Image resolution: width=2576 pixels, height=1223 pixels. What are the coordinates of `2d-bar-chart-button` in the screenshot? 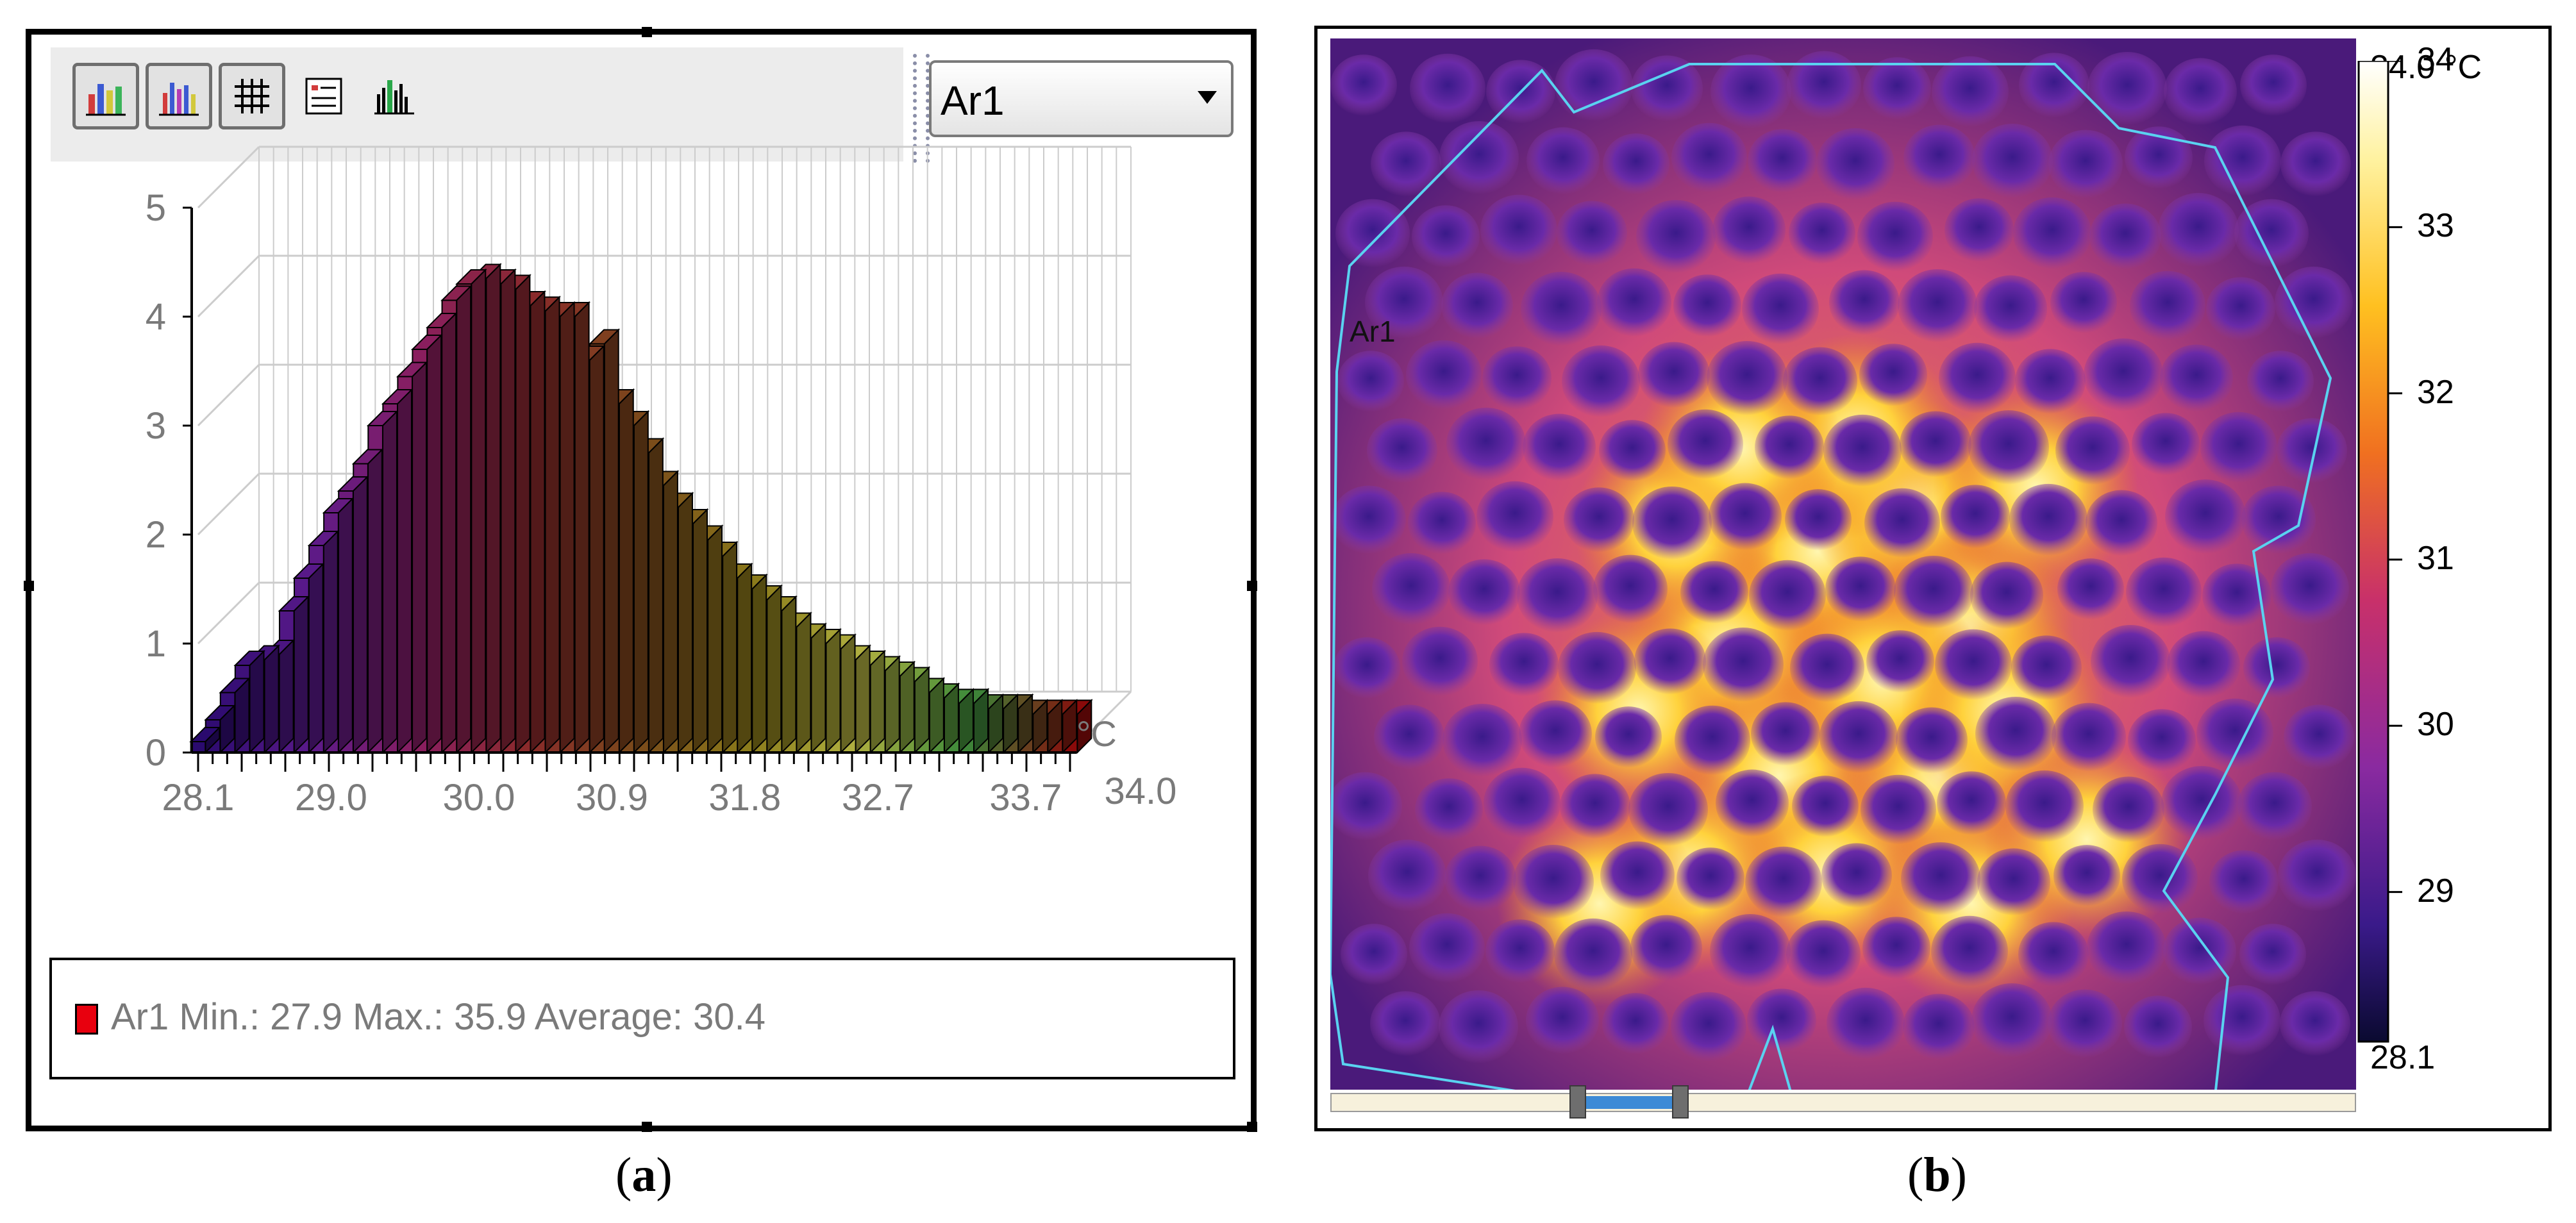 It's located at (179, 96).